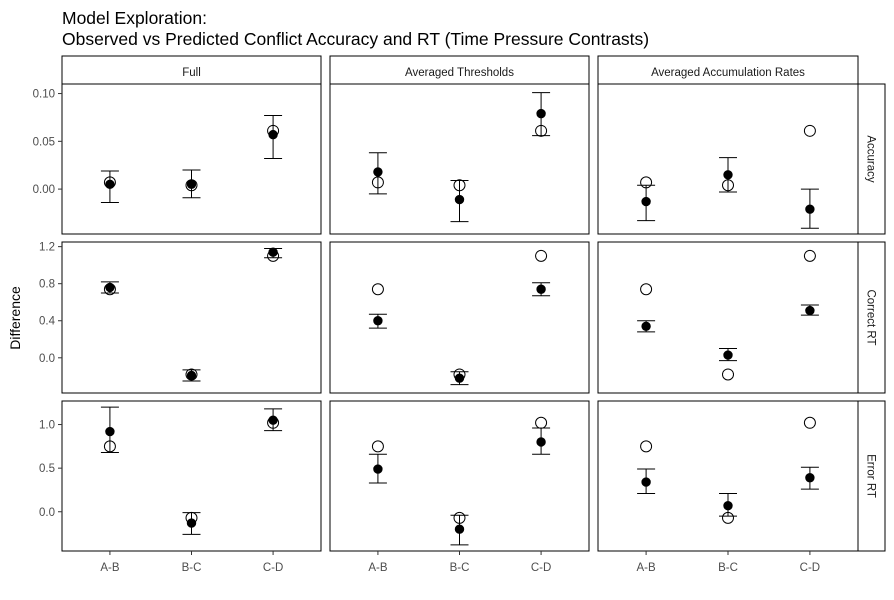 This screenshot has height=600, width=894. What do you see at coordinates (728, 73) in the screenshot?
I see `facet-strip-label: Averaged Accumulation Rates` at bounding box center [728, 73].